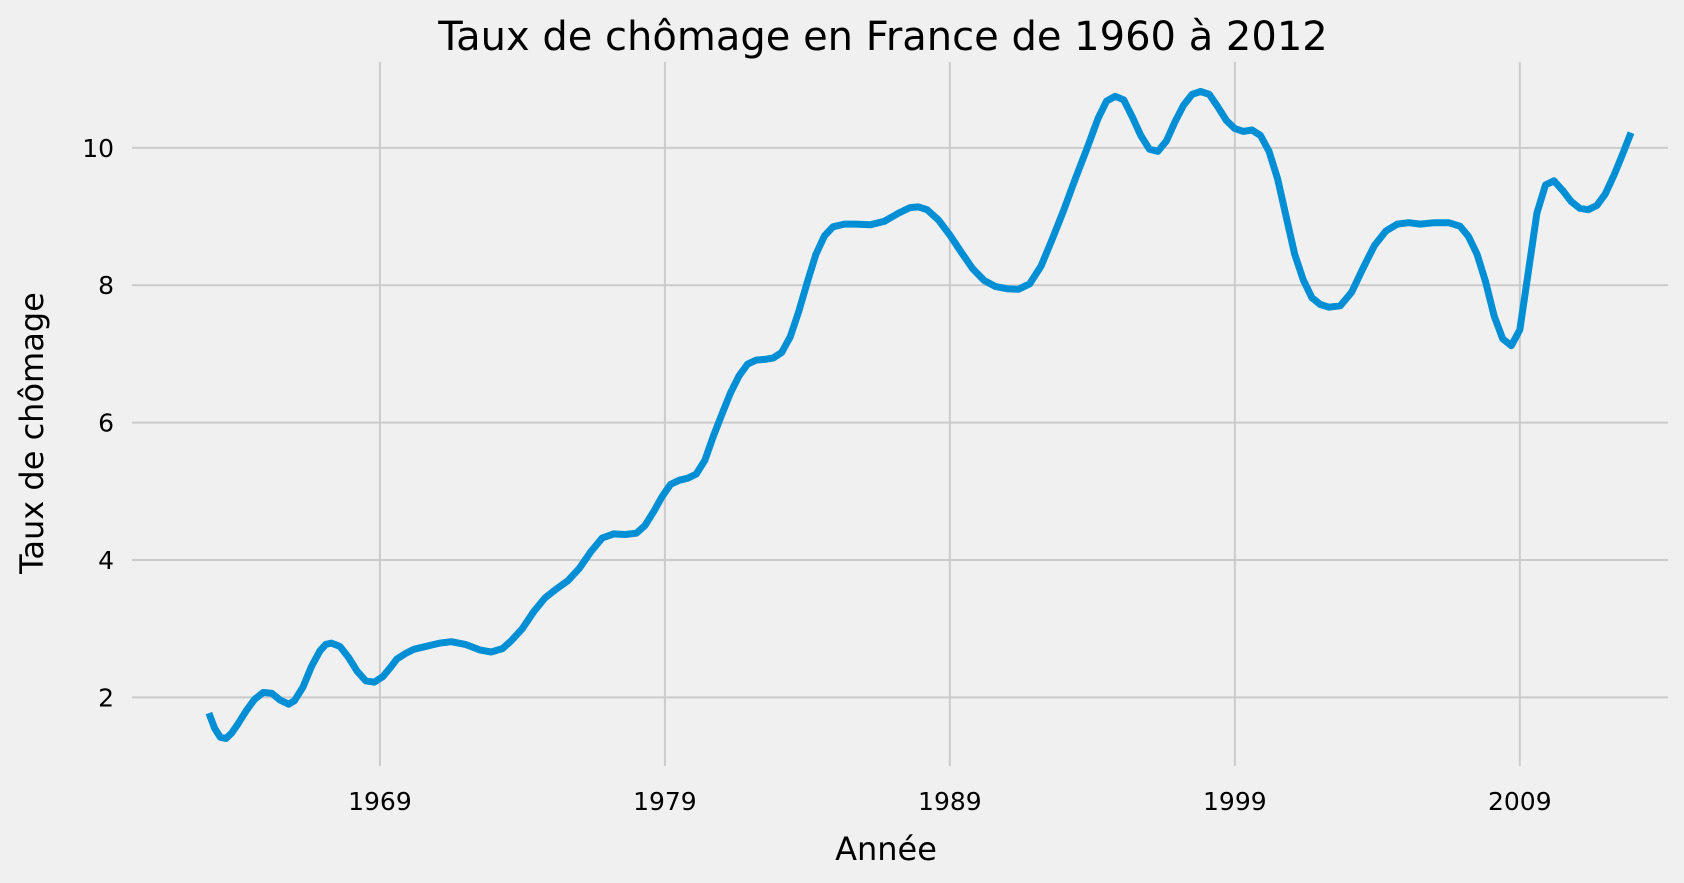 The width and height of the screenshot is (1684, 883). Describe the element at coordinates (106, 285) in the screenshot. I see `y-tick-label: 8` at that location.